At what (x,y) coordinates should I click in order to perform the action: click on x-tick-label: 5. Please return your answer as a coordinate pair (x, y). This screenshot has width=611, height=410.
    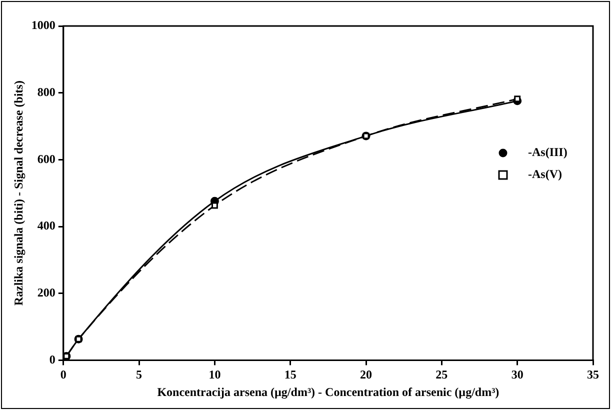
    Looking at the image, I should click on (139, 374).